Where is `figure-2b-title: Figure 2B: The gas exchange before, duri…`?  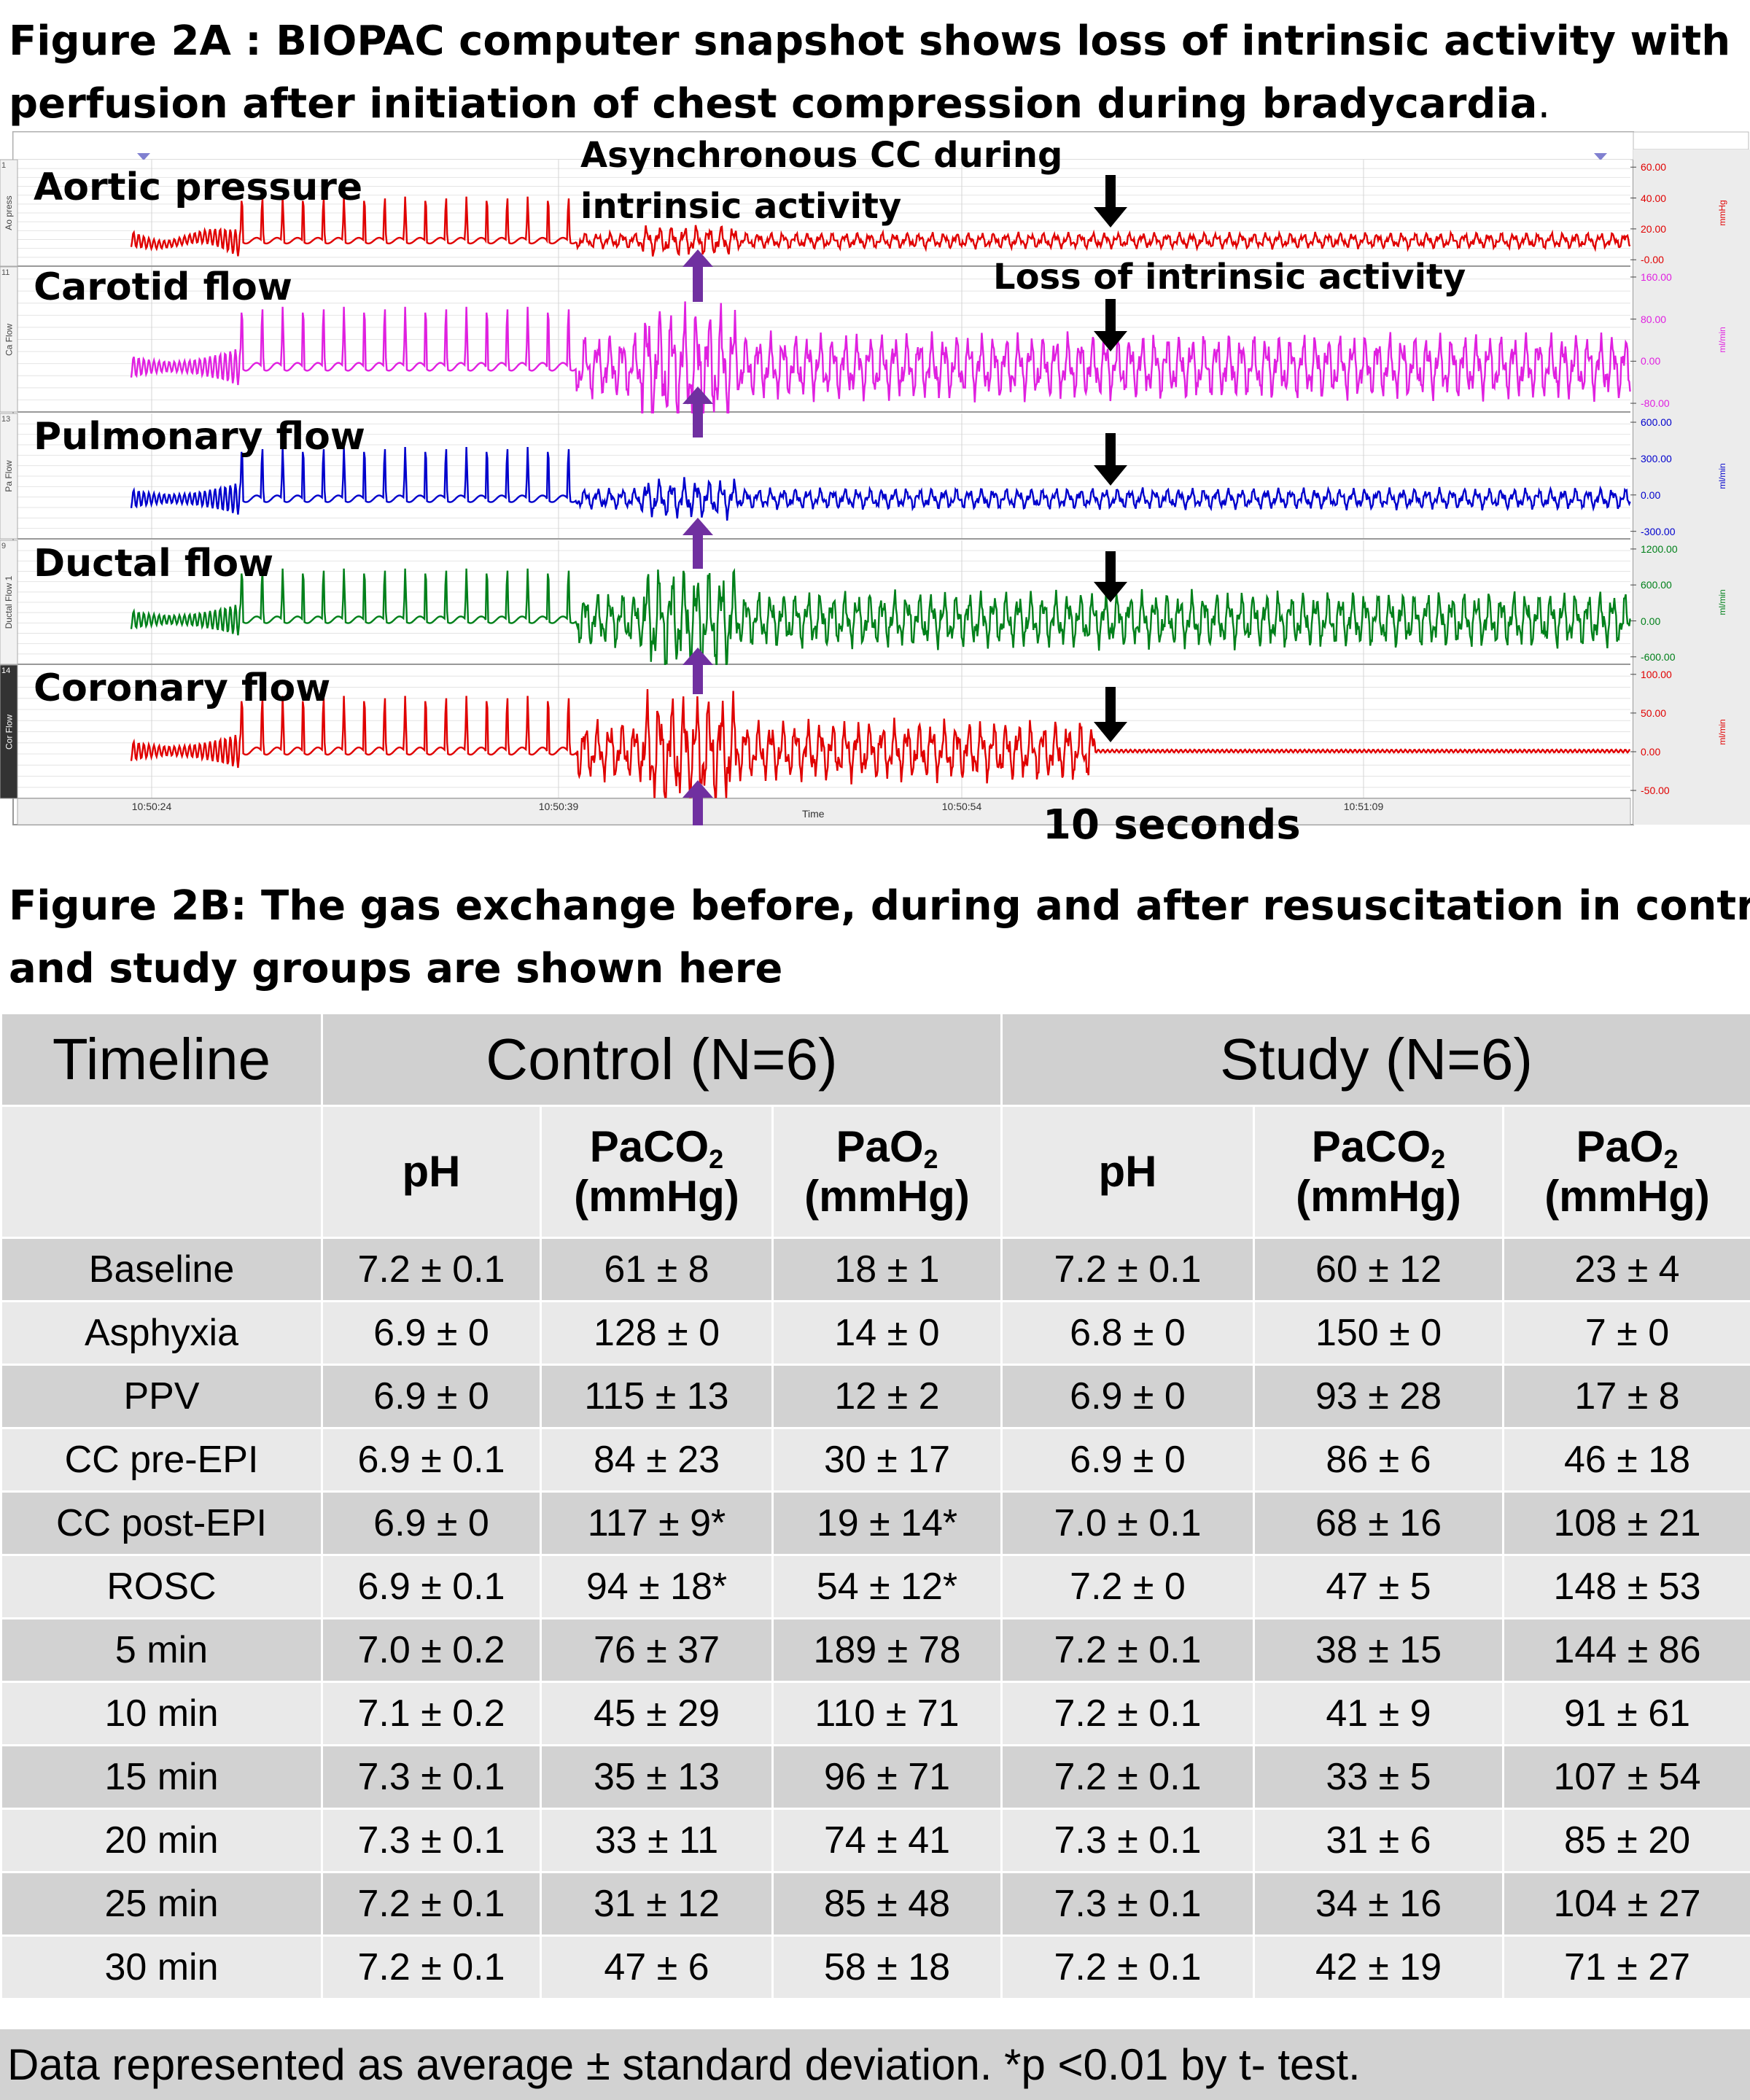 figure-2b-title: Figure 2B: The gas exchange before, duri… is located at coordinates (879, 937).